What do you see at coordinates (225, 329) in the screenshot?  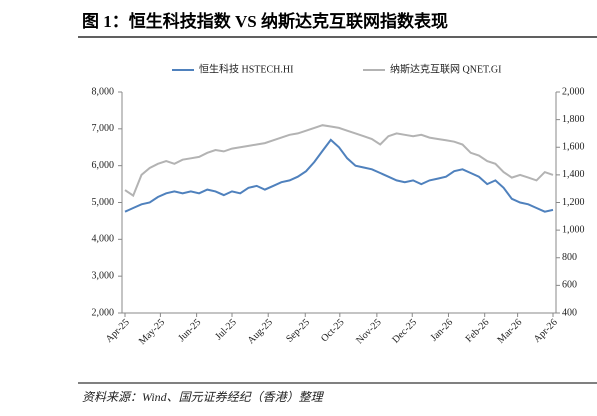 I see `x-tick-label: Jul-25` at bounding box center [225, 329].